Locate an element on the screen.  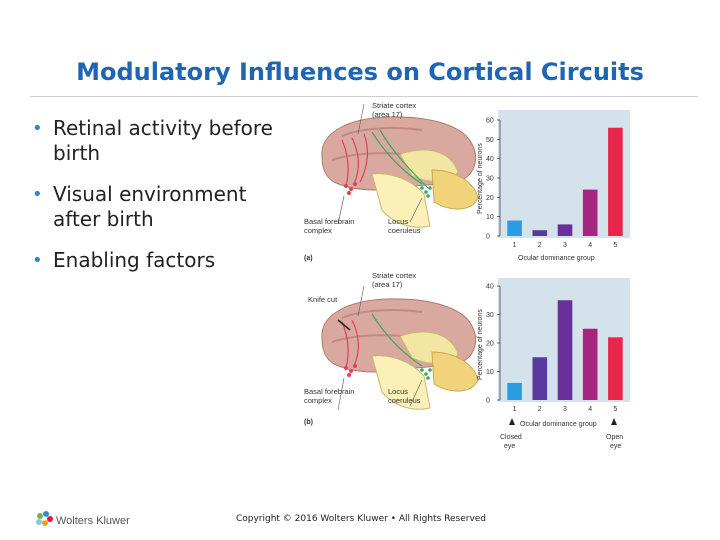
chart-b-x-tick-label: 2 is located at coordinates (540, 409).